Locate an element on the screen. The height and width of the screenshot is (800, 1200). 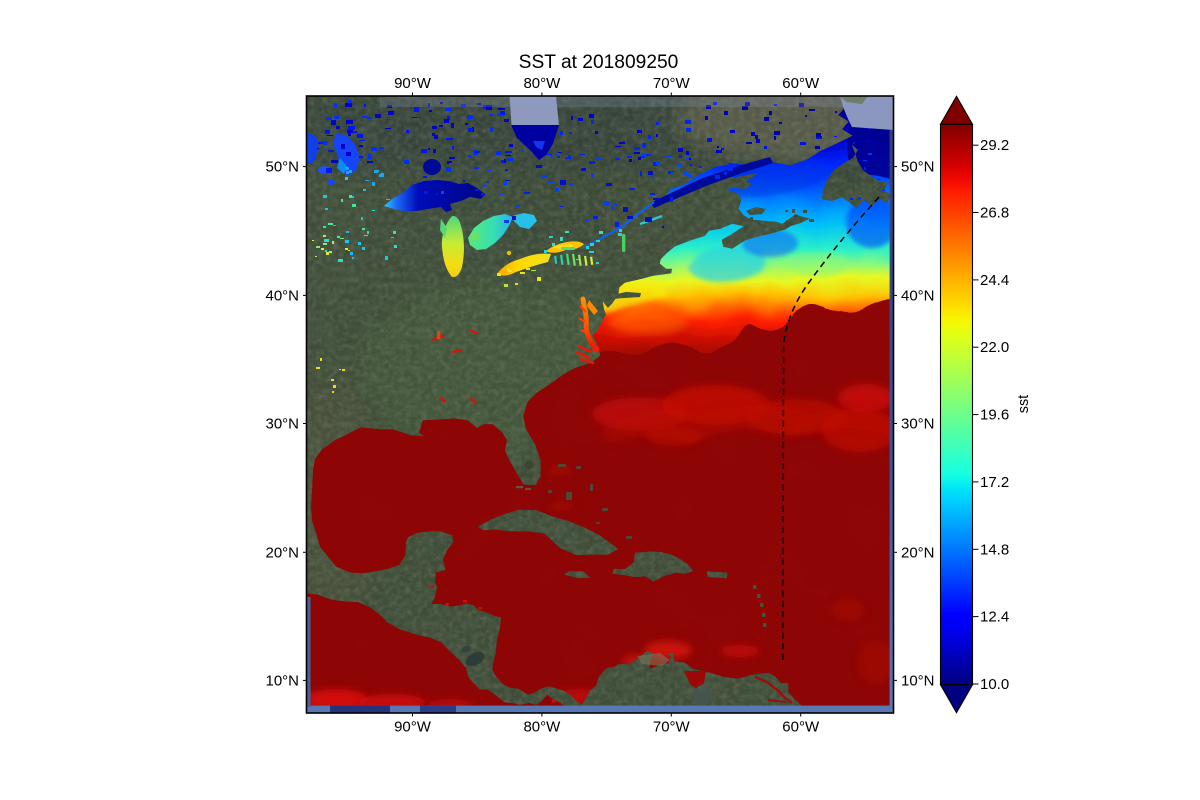
svg-text: SST at 201809250 is located at coordinates (599, 62).